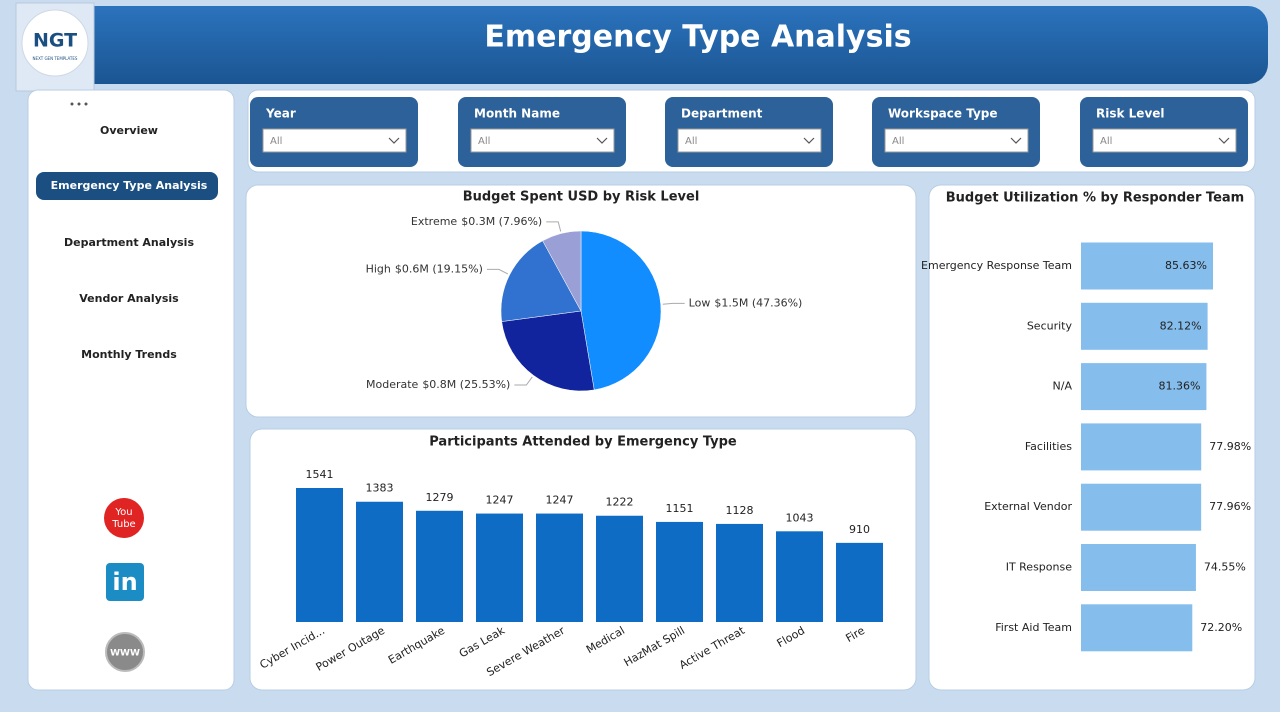  What do you see at coordinates (1230, 506) in the screenshot?
I see `data-label: 77.96%` at bounding box center [1230, 506].